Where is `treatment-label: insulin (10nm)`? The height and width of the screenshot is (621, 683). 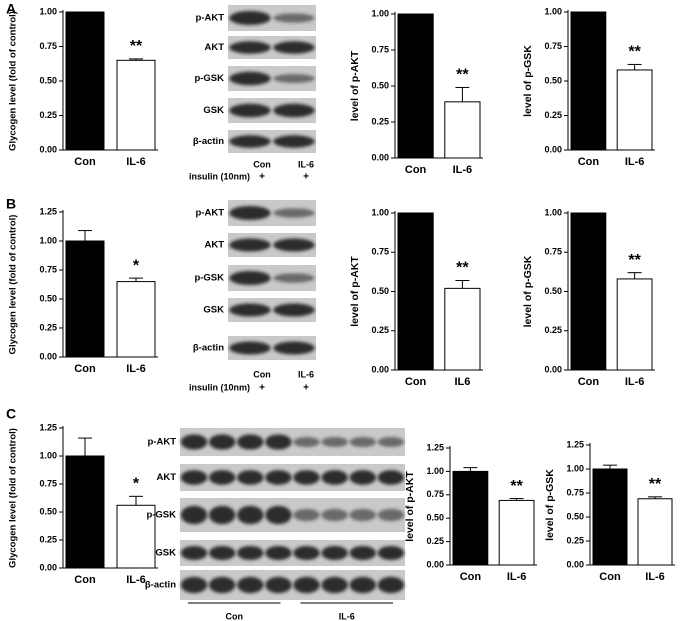
treatment-label: insulin (10nm) is located at coordinates (219, 176).